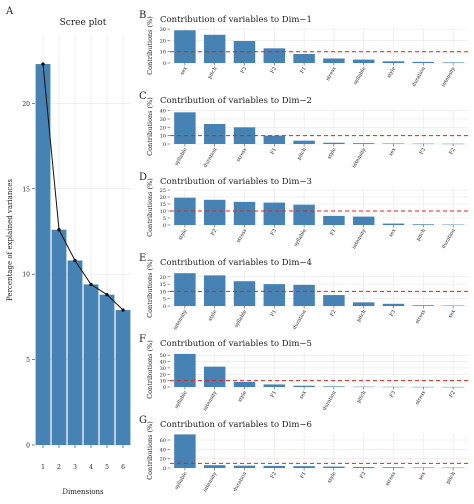  What do you see at coordinates (123, 467) in the screenshot?
I see `tick-label-x: 6` at bounding box center [123, 467].